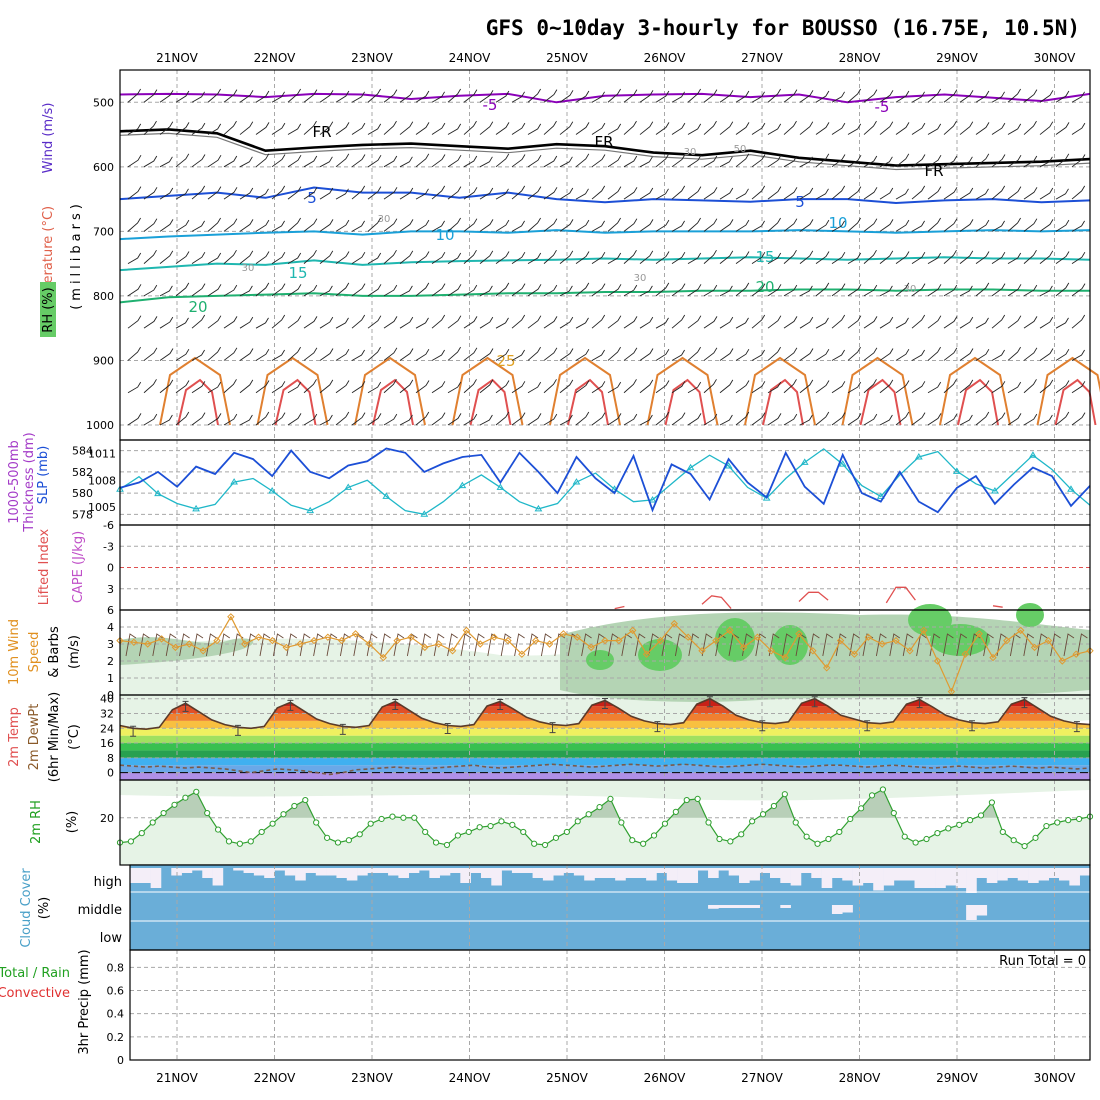 The image size is (1100, 1100). What do you see at coordinates (372, 58) in the screenshot?
I see `date-label-top: 23NOV` at bounding box center [372, 58].